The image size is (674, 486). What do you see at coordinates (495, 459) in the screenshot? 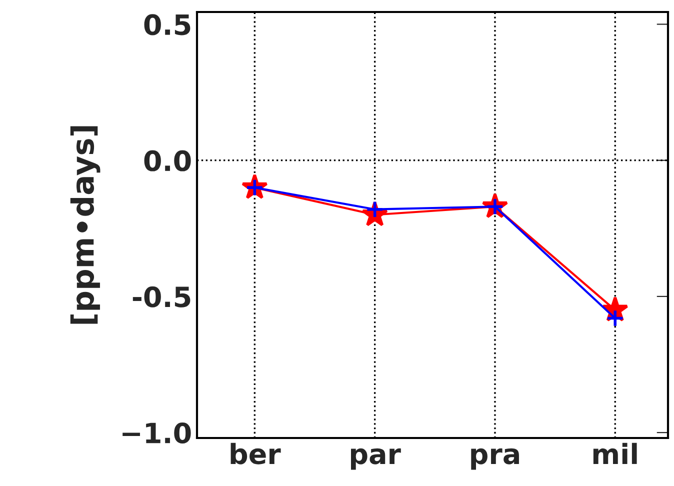
I see `x-tick-label: pra` at bounding box center [495, 459].